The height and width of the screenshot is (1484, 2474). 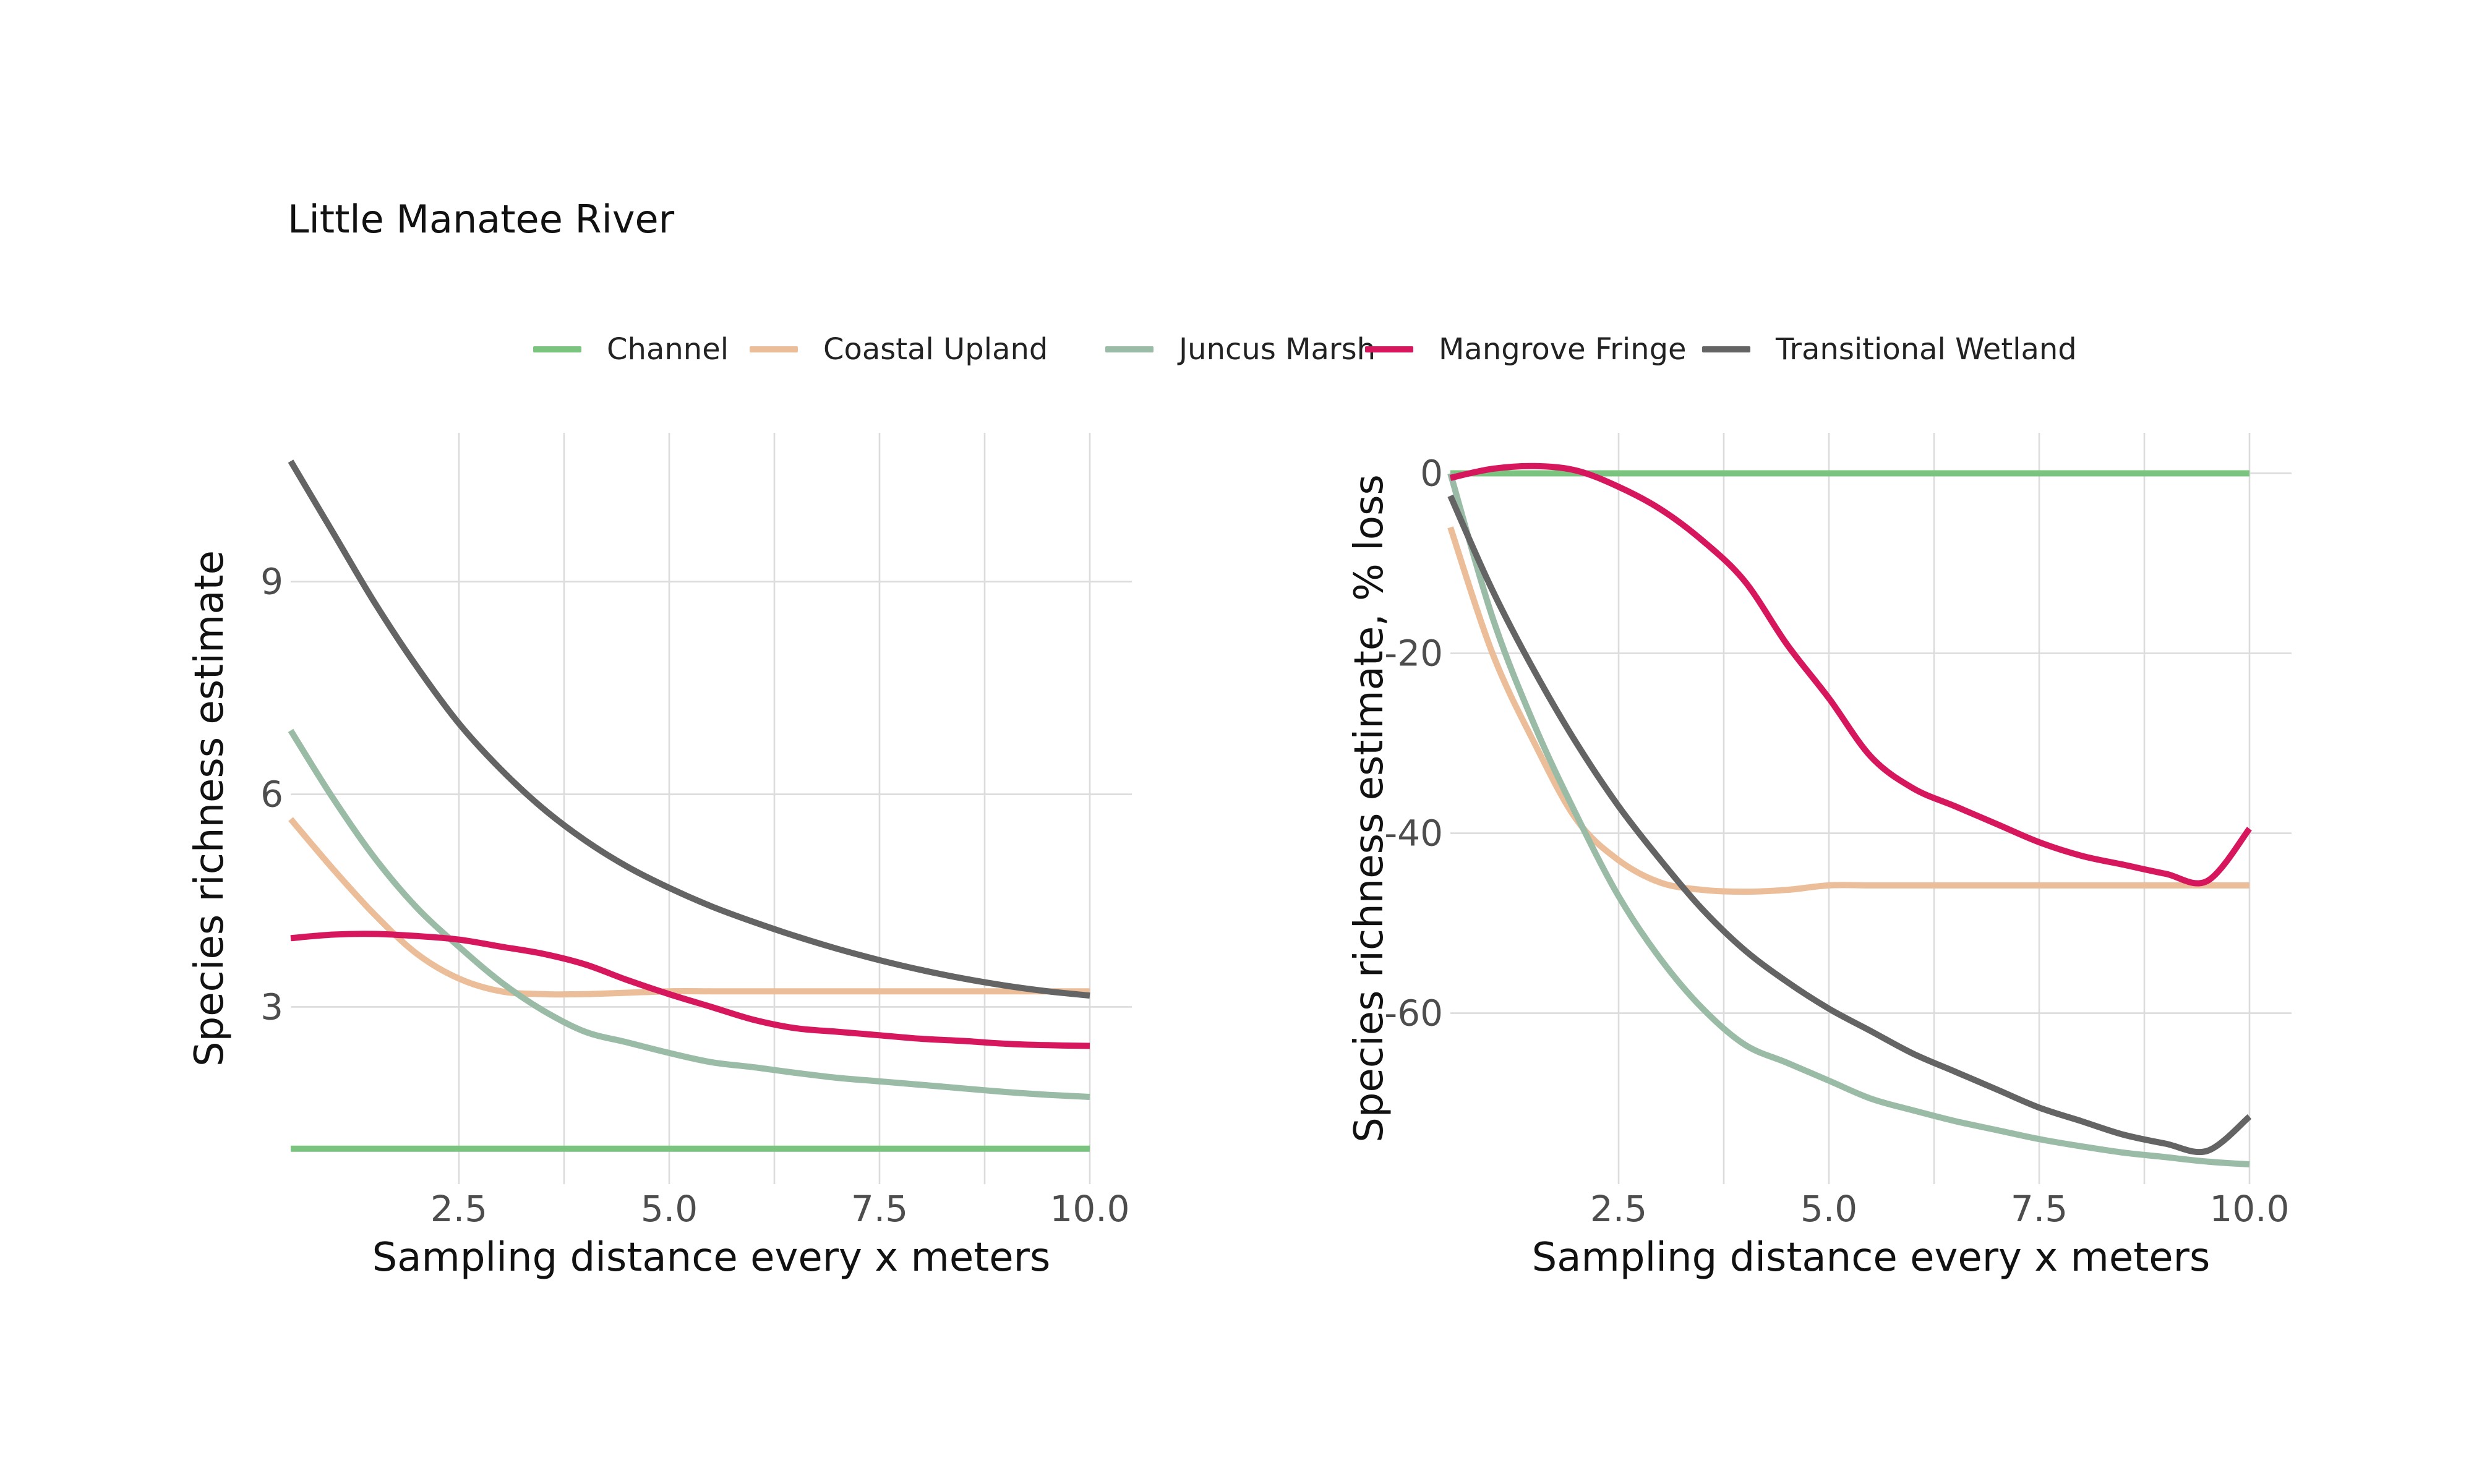 What do you see at coordinates (271, 582) in the screenshot?
I see `y-tick-label: 9` at bounding box center [271, 582].